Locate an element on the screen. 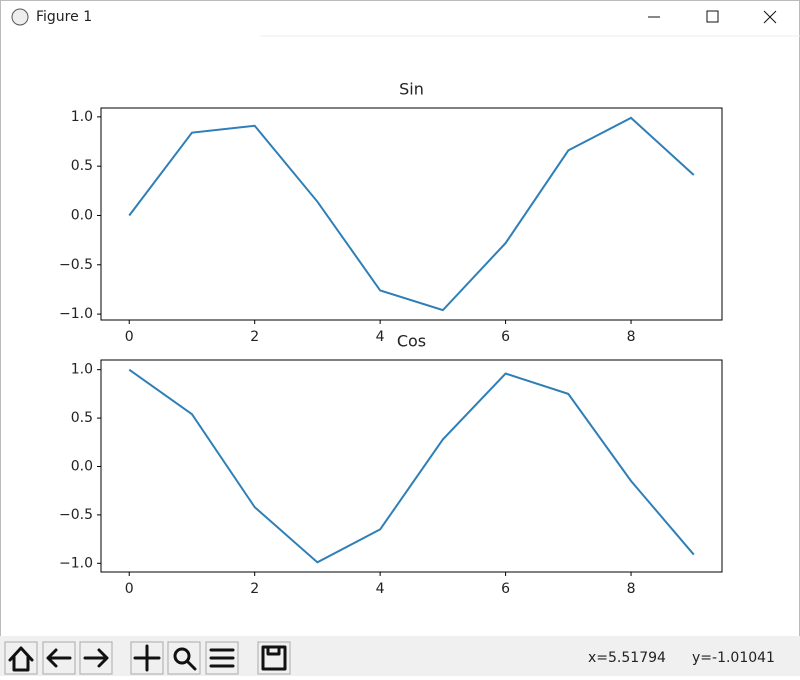 This screenshot has width=800, height=680. window-title: Figure 1 is located at coordinates (64, 17).